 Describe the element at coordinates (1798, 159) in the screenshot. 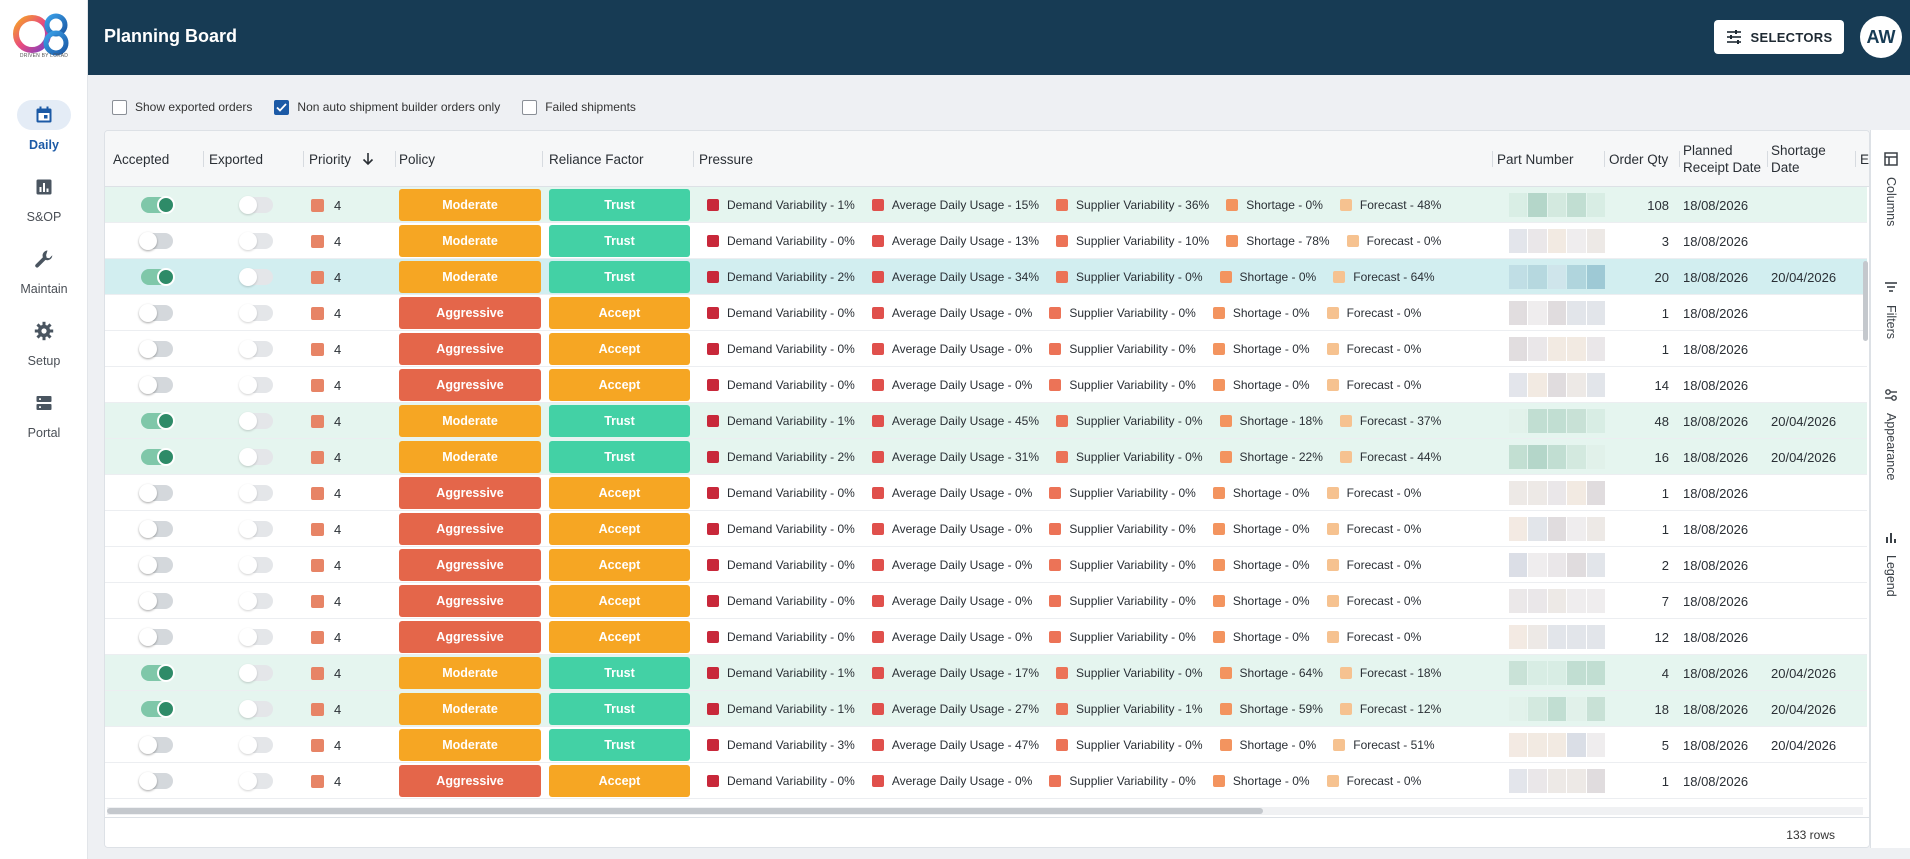

I see `col-shortage-date: Shortage Date` at that location.